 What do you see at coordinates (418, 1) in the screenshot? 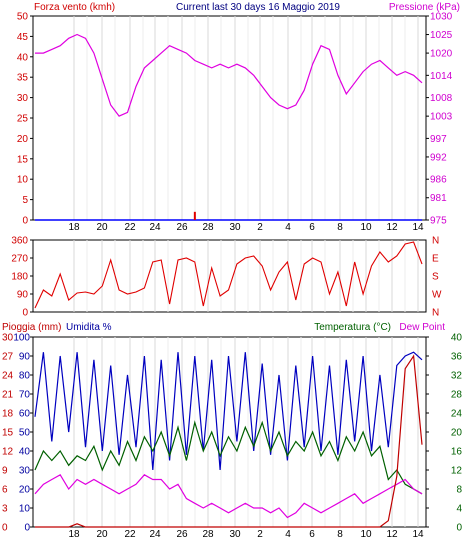
I see `x-tick-label: 14` at bounding box center [418, 1].